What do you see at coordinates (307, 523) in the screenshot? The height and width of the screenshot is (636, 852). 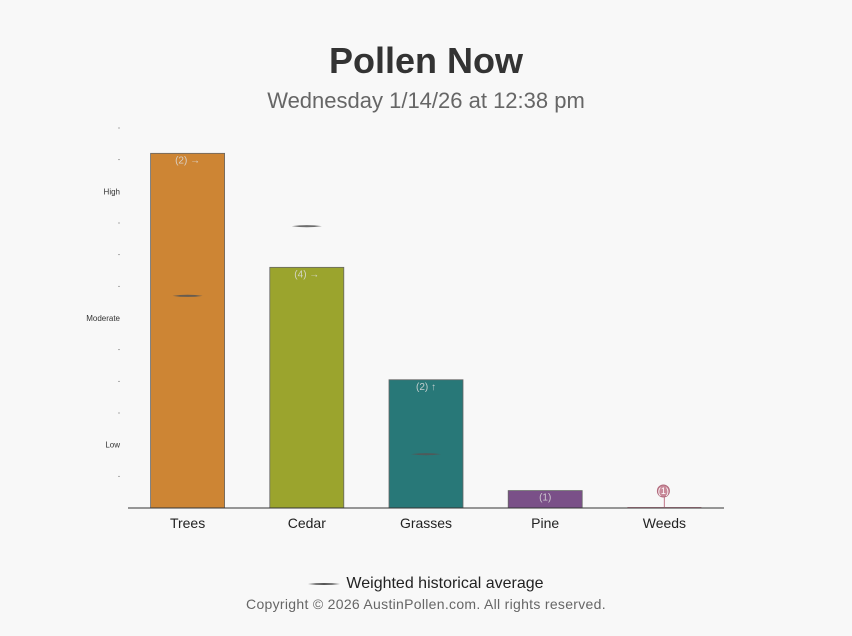 I see `x-category-label: Cedar` at bounding box center [307, 523].